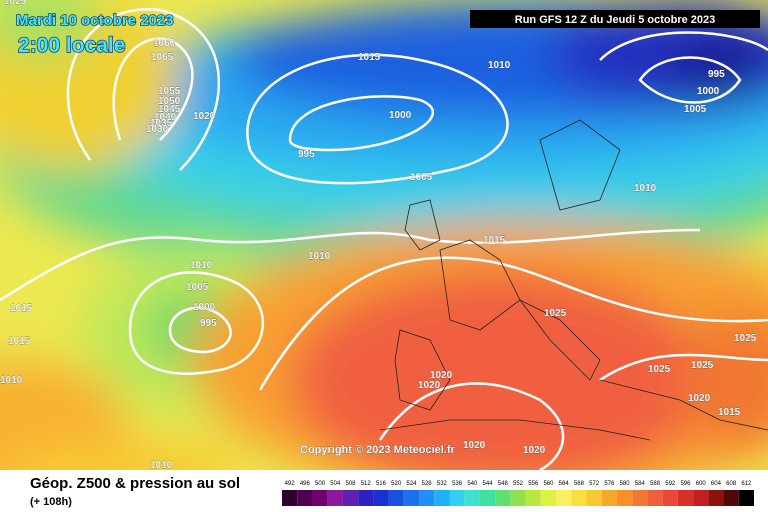 The height and width of the screenshot is (512, 768). I want to click on scale-label: 596, so click(685, 484).